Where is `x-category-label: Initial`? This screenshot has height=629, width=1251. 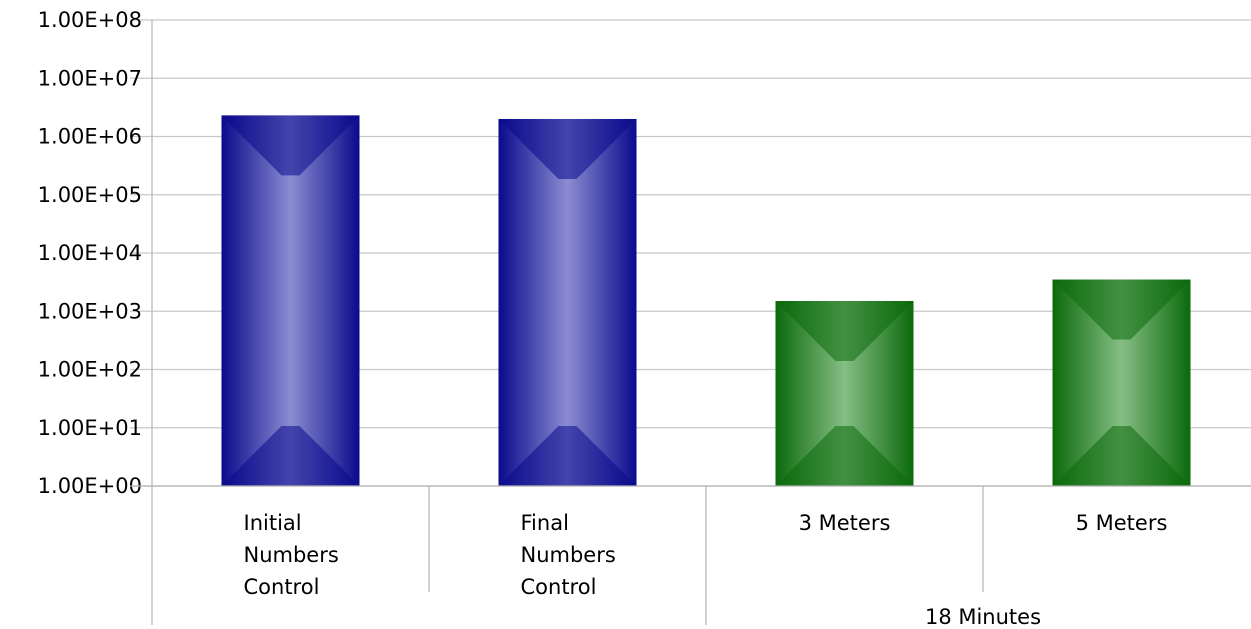
x-category-label: Initial is located at coordinates (273, 523).